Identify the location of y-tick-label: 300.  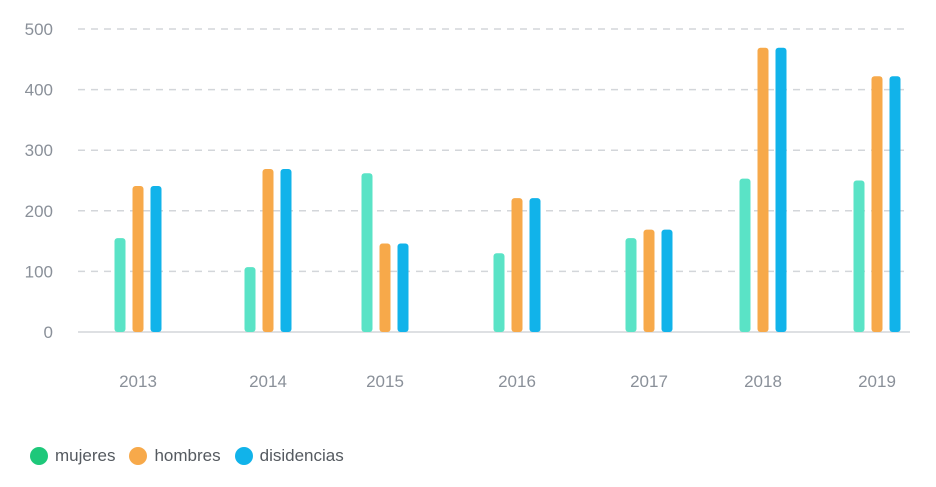
(39, 150).